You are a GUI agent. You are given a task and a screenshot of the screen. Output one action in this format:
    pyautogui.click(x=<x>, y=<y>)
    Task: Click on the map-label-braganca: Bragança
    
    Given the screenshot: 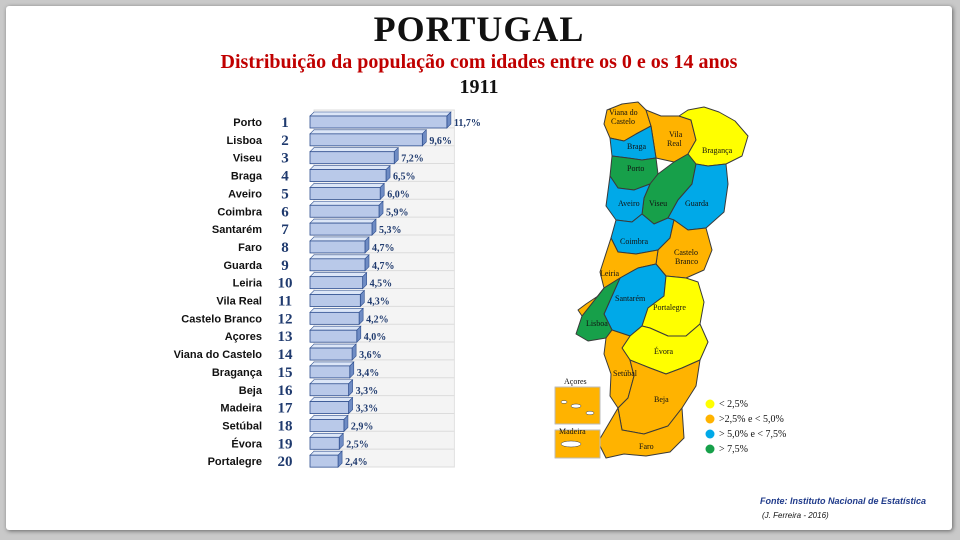 What is the action you would take?
    pyautogui.click(x=717, y=150)
    